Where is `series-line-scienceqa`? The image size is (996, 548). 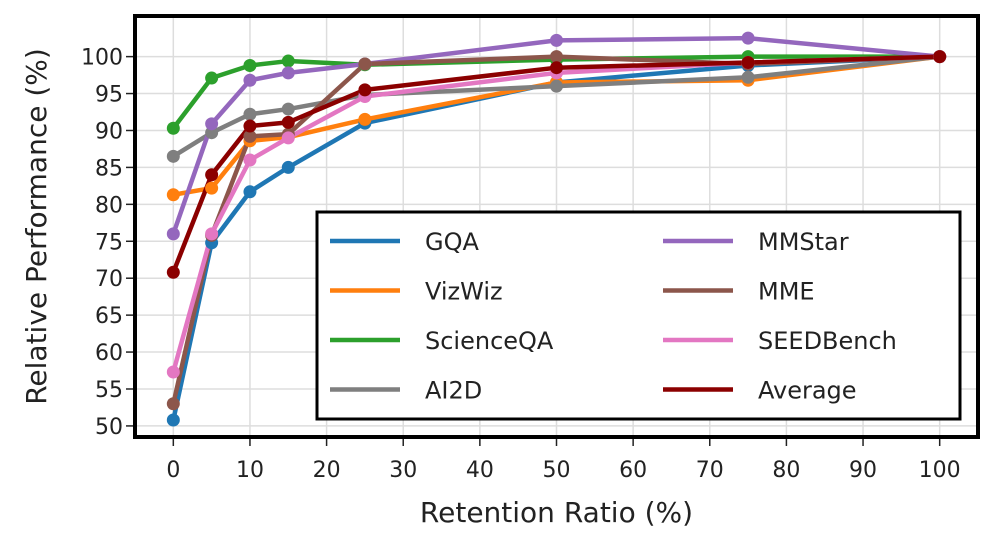
series-line-scienceqa is located at coordinates (556, 92).